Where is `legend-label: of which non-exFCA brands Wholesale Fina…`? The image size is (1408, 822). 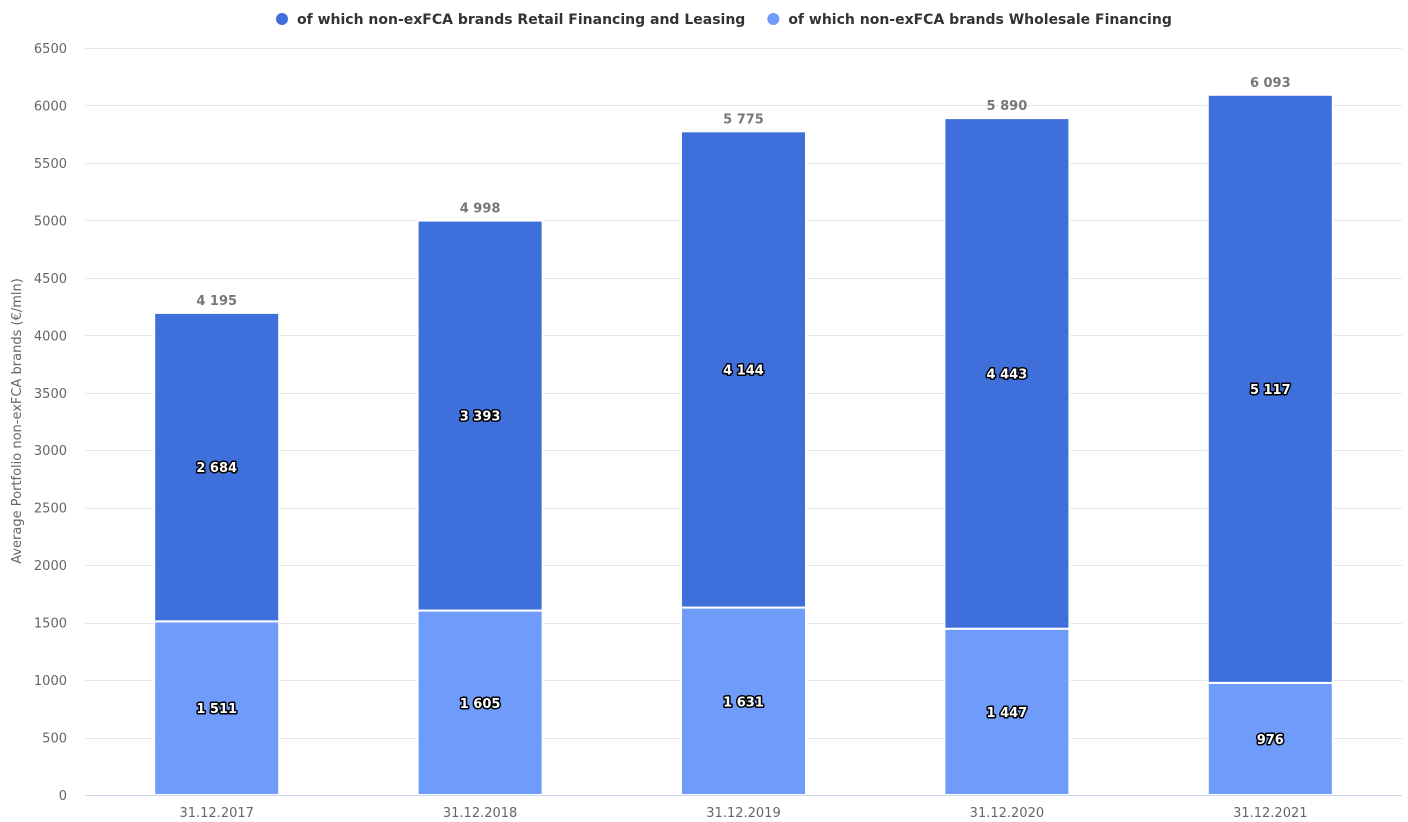
legend-label: of which non-exFCA brands Wholesale Fina… is located at coordinates (980, 20).